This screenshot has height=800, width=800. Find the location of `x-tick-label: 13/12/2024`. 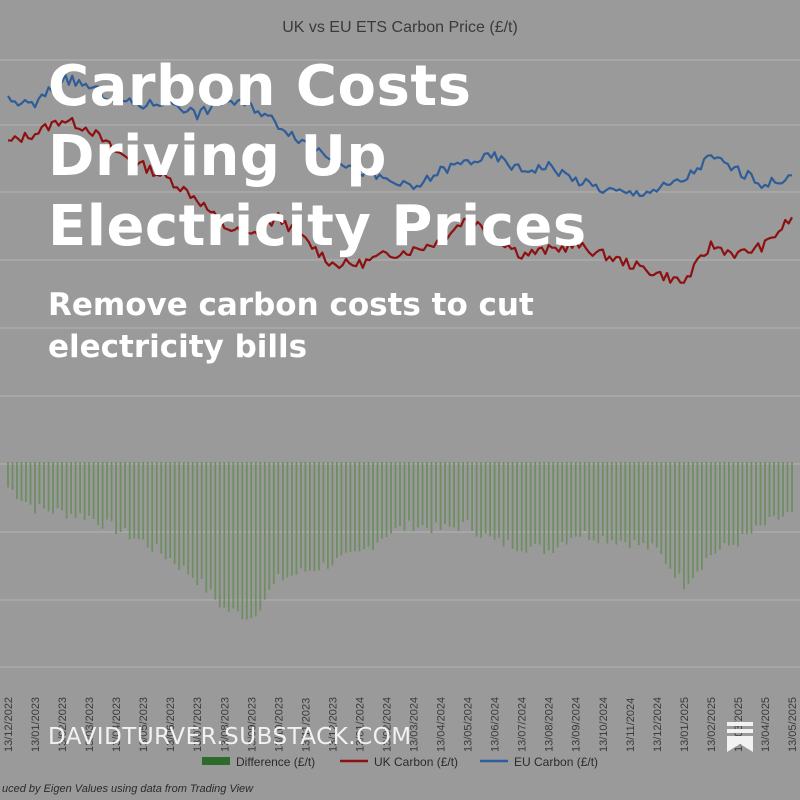

x-tick-label: 13/12/2024 is located at coordinates (658, 724).